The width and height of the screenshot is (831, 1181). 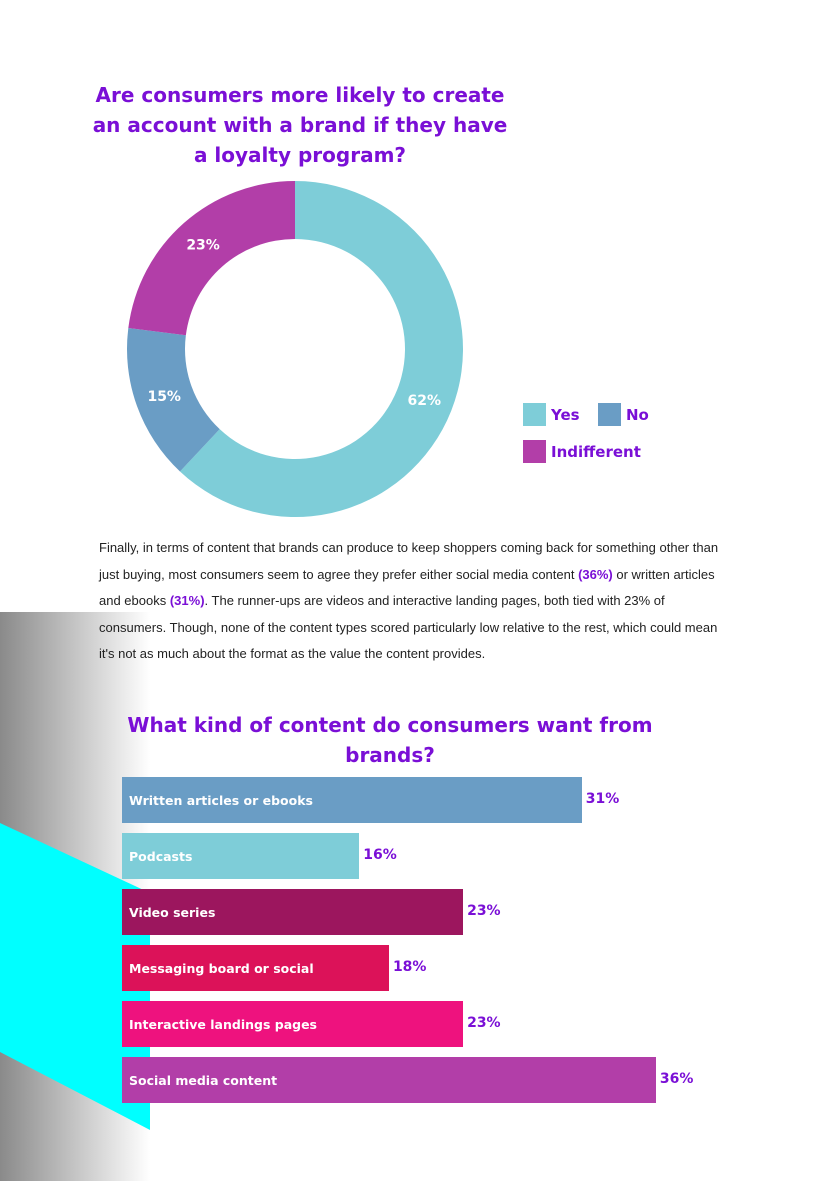 What do you see at coordinates (389, 1080) in the screenshot?
I see `bar-6: Social media content` at bounding box center [389, 1080].